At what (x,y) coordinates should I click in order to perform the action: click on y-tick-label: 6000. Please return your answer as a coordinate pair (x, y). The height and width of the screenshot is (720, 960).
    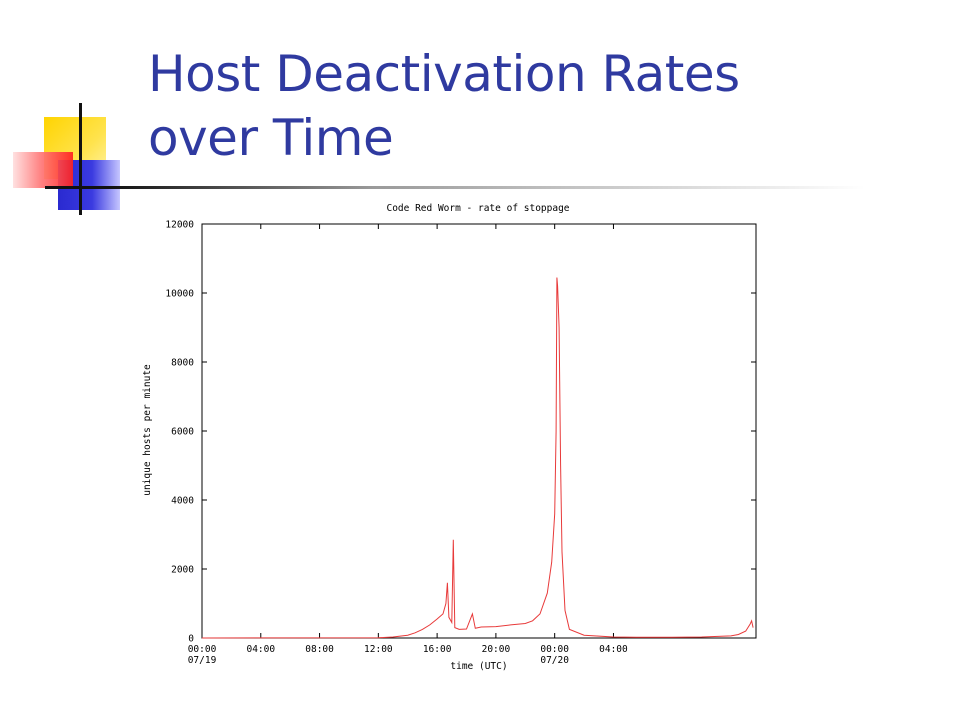
    Looking at the image, I should click on (182, 432).